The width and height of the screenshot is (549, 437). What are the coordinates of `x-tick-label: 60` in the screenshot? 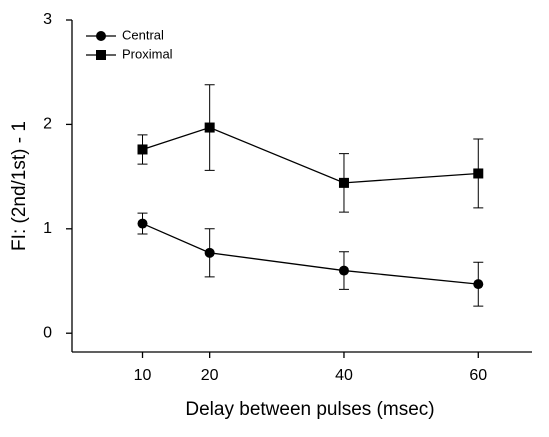 It's located at (478, 375).